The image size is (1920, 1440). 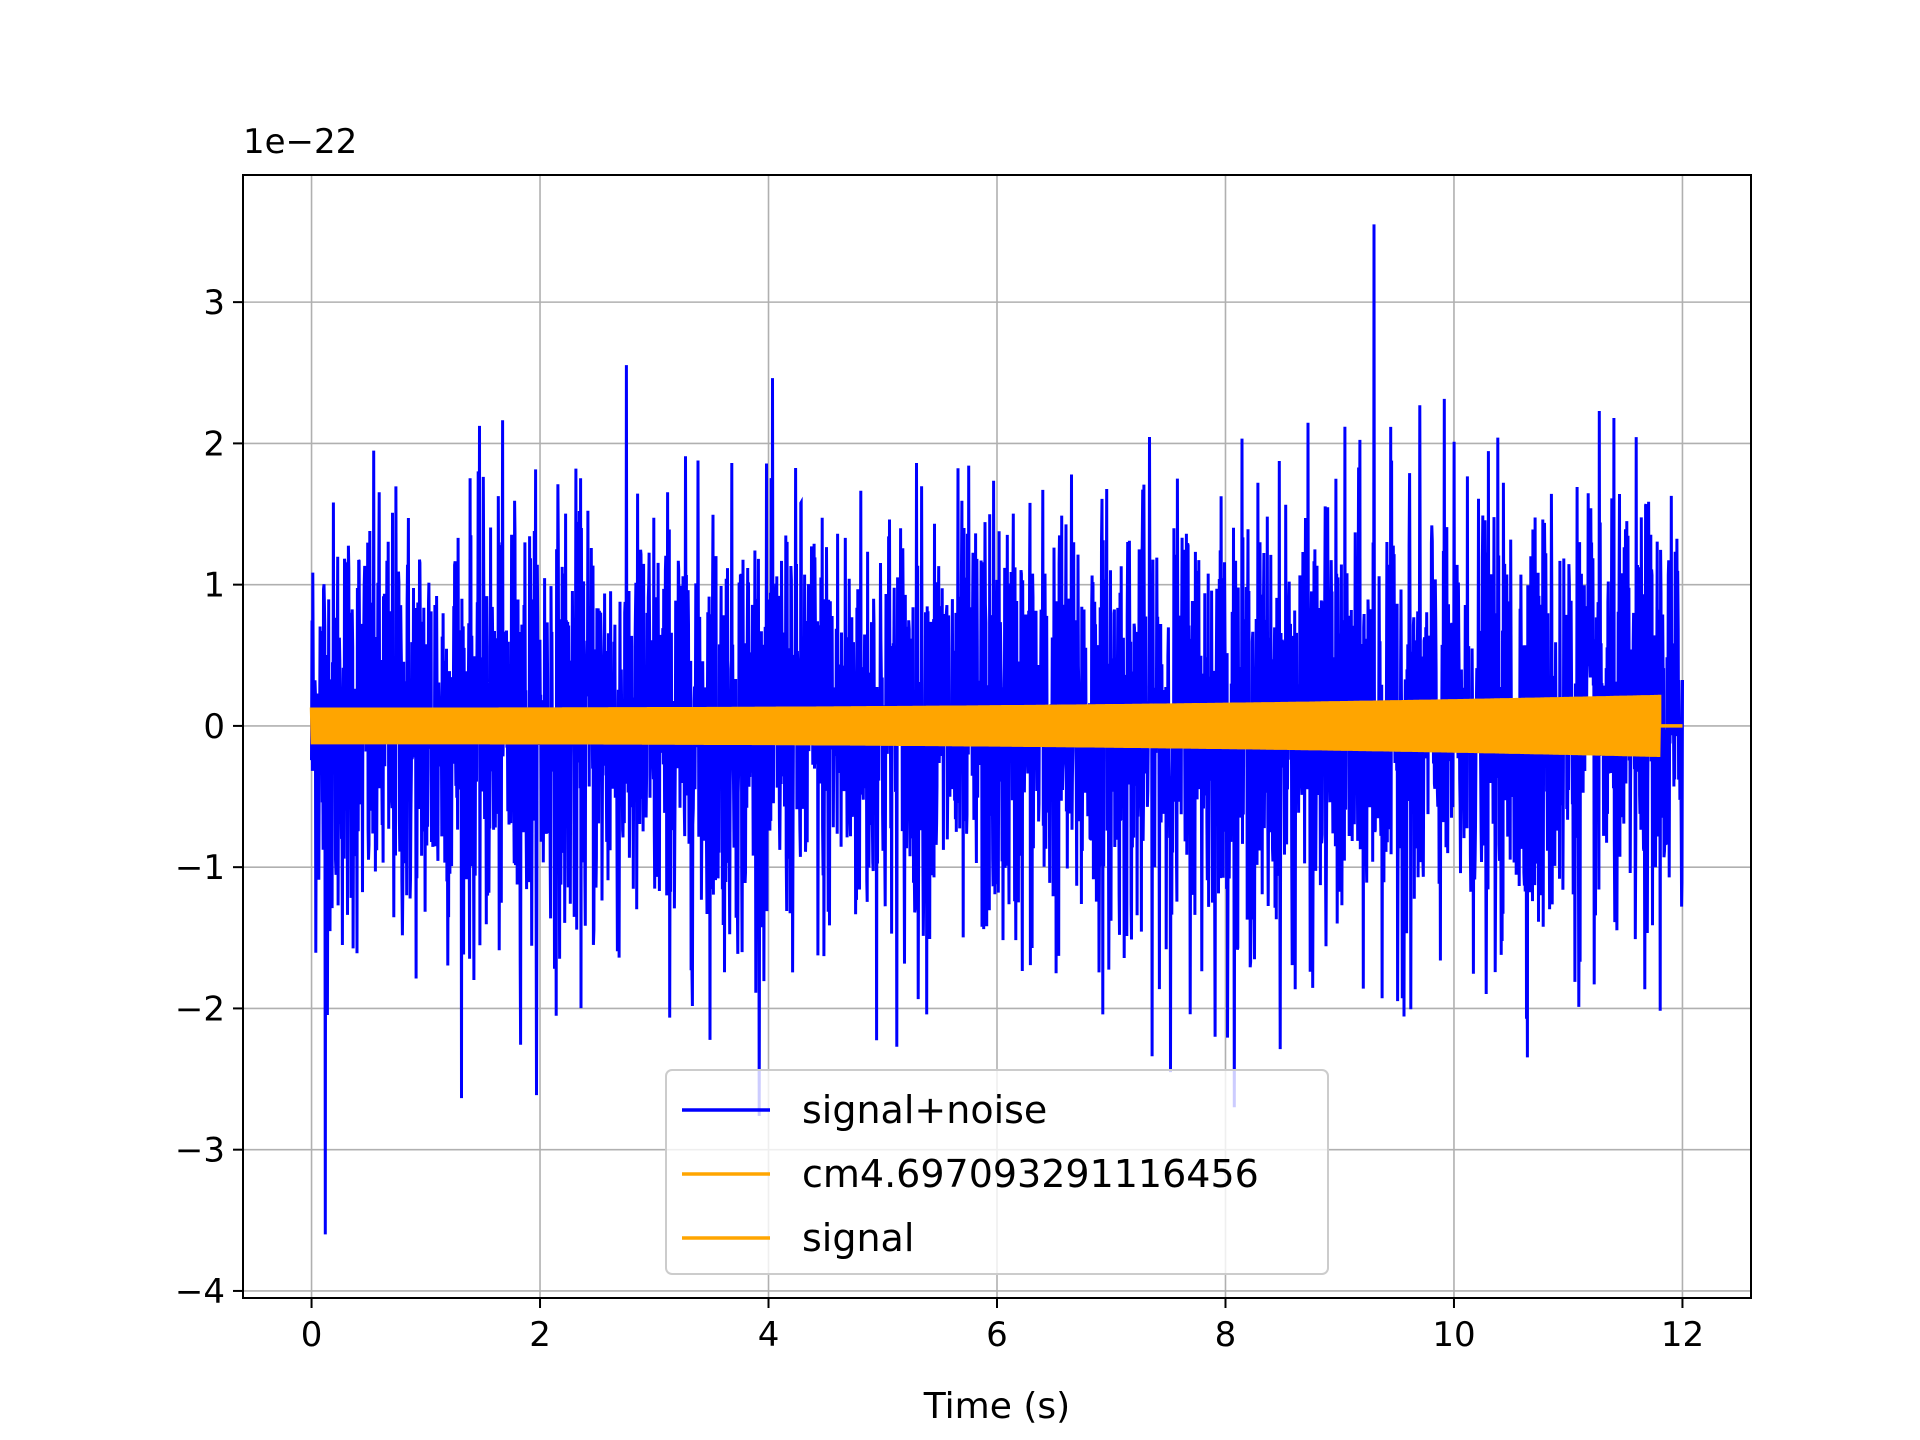 I want to click on x-tick-label: 0, so click(x=312, y=1335).